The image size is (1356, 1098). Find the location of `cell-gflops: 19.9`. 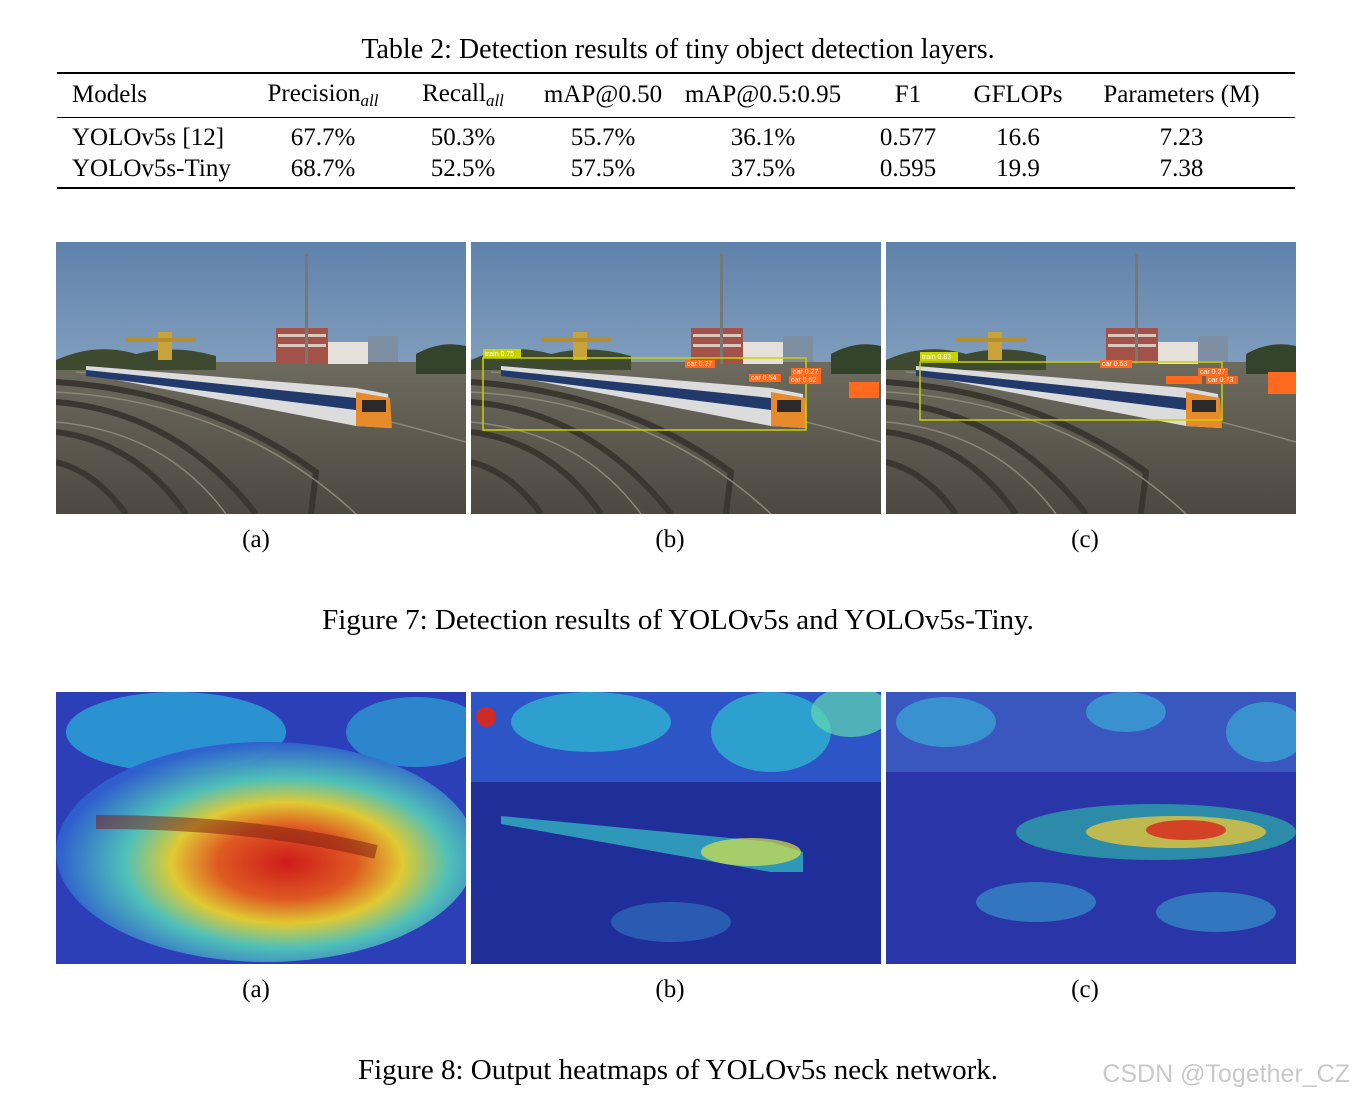

cell-gflops: 19.9 is located at coordinates (1018, 168).